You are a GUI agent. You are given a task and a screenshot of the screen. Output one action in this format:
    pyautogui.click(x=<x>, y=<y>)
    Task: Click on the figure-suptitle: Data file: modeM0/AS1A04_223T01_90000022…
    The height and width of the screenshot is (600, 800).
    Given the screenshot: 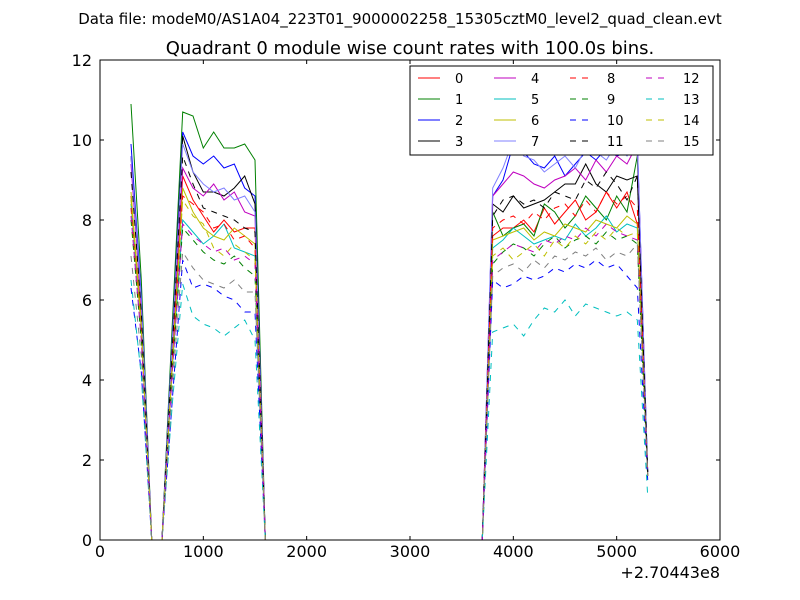 What is the action you would take?
    pyautogui.click(x=400, y=19)
    